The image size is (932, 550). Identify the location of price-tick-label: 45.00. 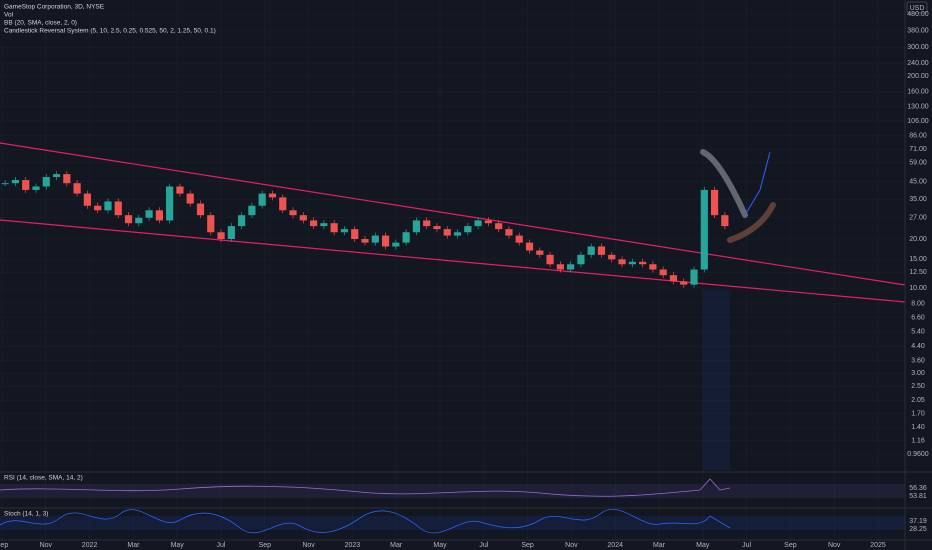
(918, 181).